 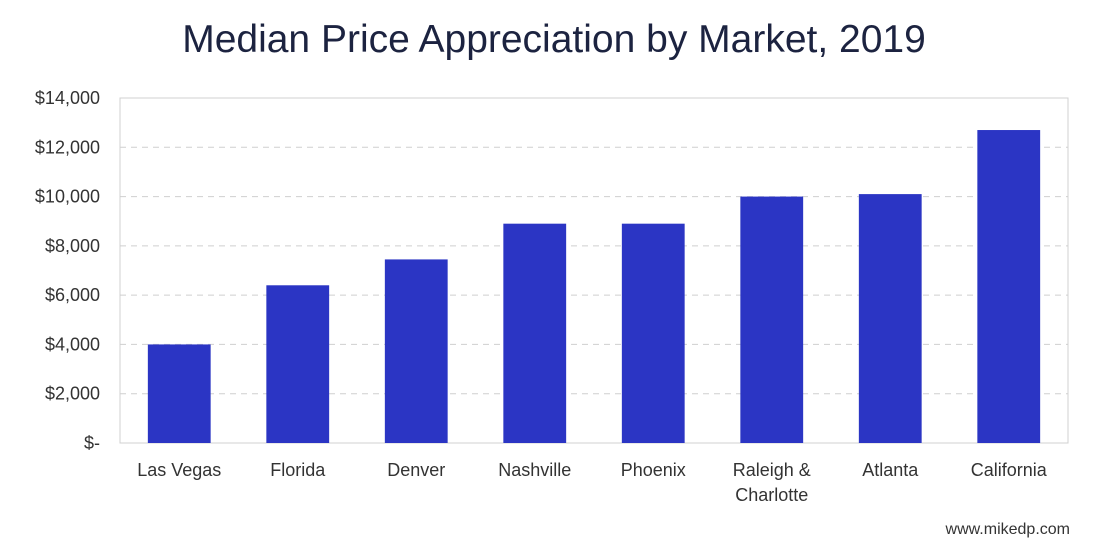 I want to click on y-tick-label: $-, so click(x=92, y=443).